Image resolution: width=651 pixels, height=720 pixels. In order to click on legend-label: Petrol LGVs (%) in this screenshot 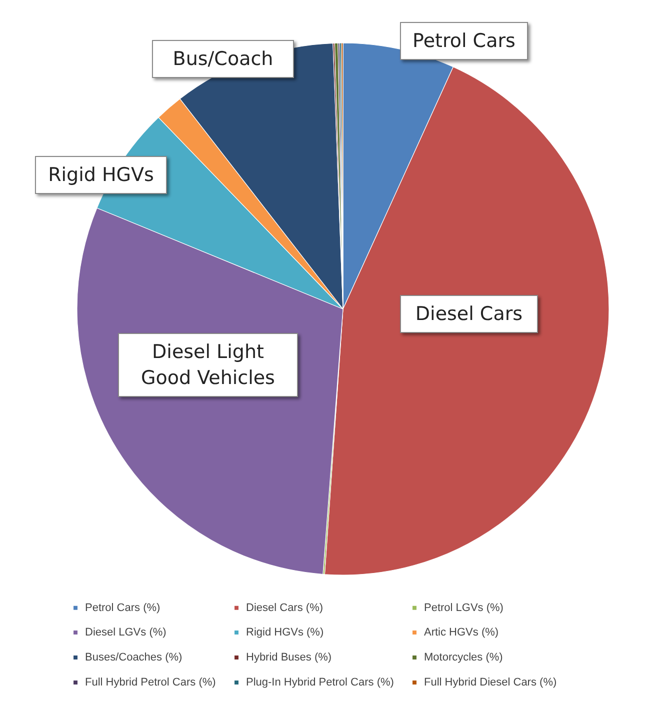, I will do `click(464, 608)`.